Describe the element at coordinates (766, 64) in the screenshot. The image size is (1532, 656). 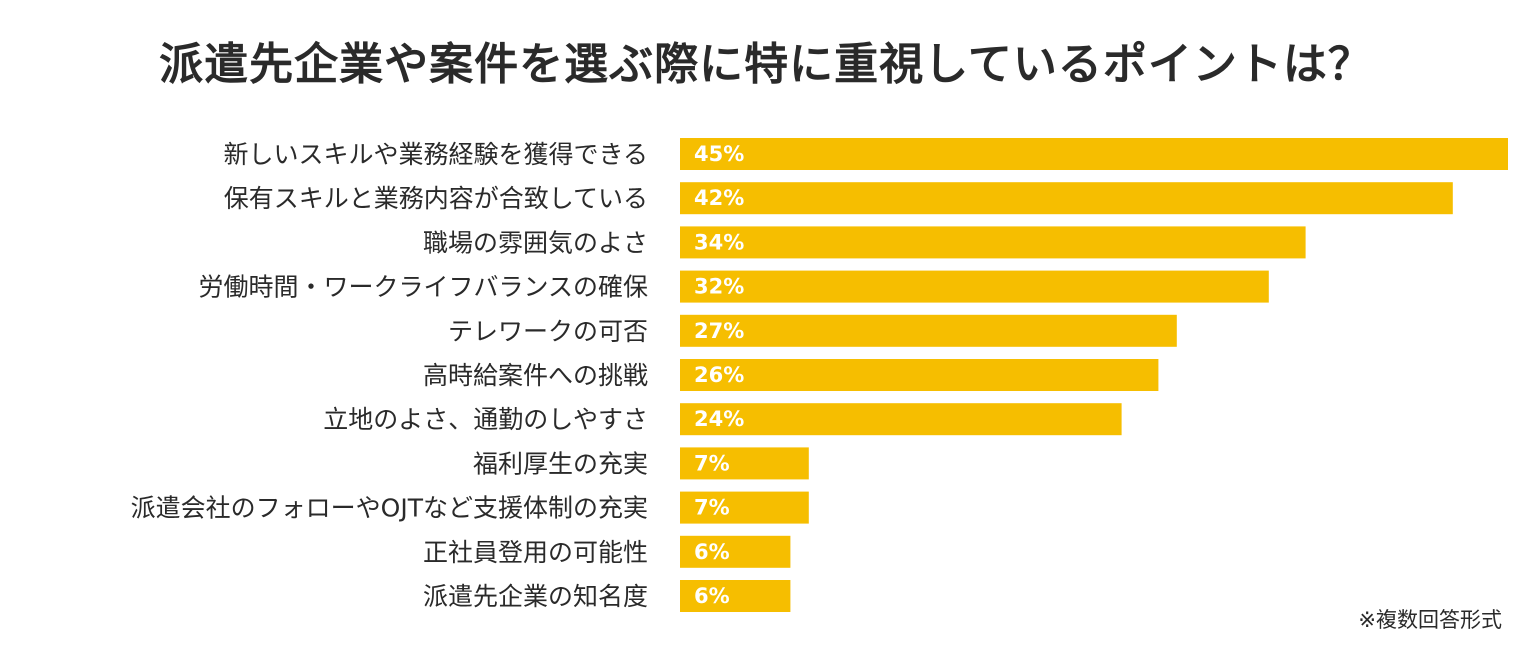
I see `chart-title: 派遣先企業や案件を選ぶ際に特に重視しているポイントは？` at that location.